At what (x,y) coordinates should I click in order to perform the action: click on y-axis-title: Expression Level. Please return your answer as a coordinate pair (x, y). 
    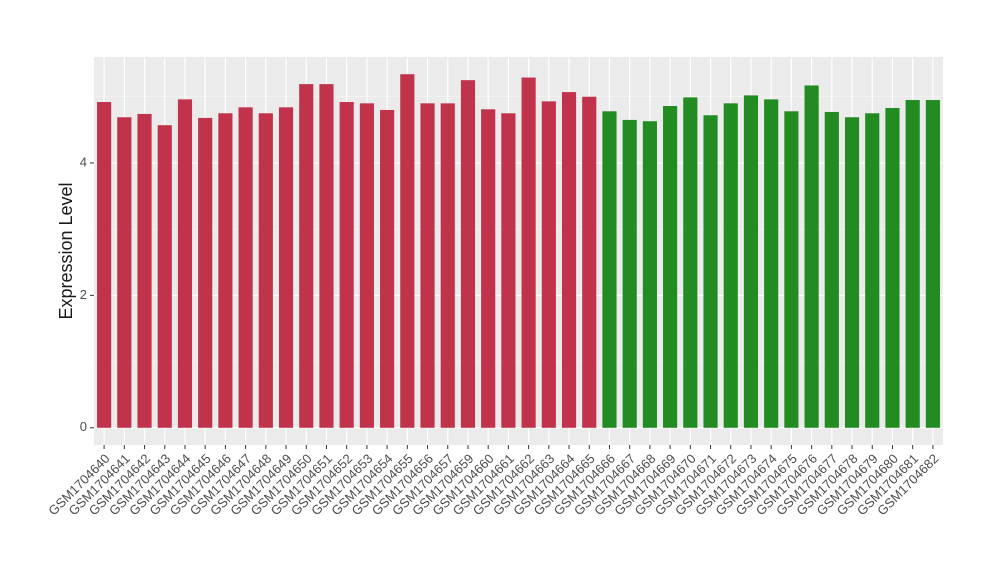
    Looking at the image, I should click on (66, 250).